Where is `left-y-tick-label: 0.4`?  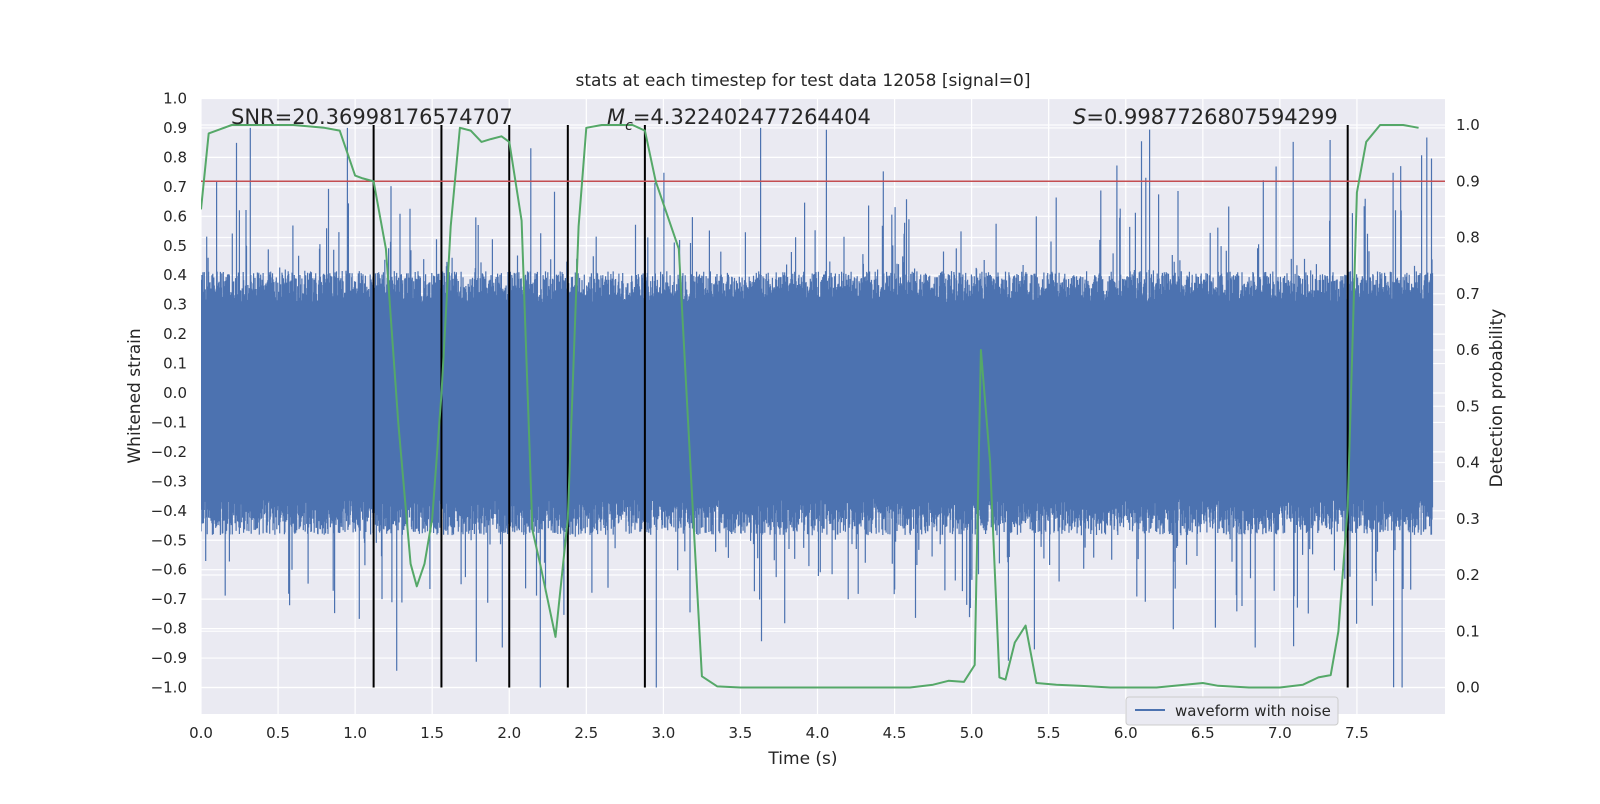
left-y-tick-label: 0.4 is located at coordinates (175, 275).